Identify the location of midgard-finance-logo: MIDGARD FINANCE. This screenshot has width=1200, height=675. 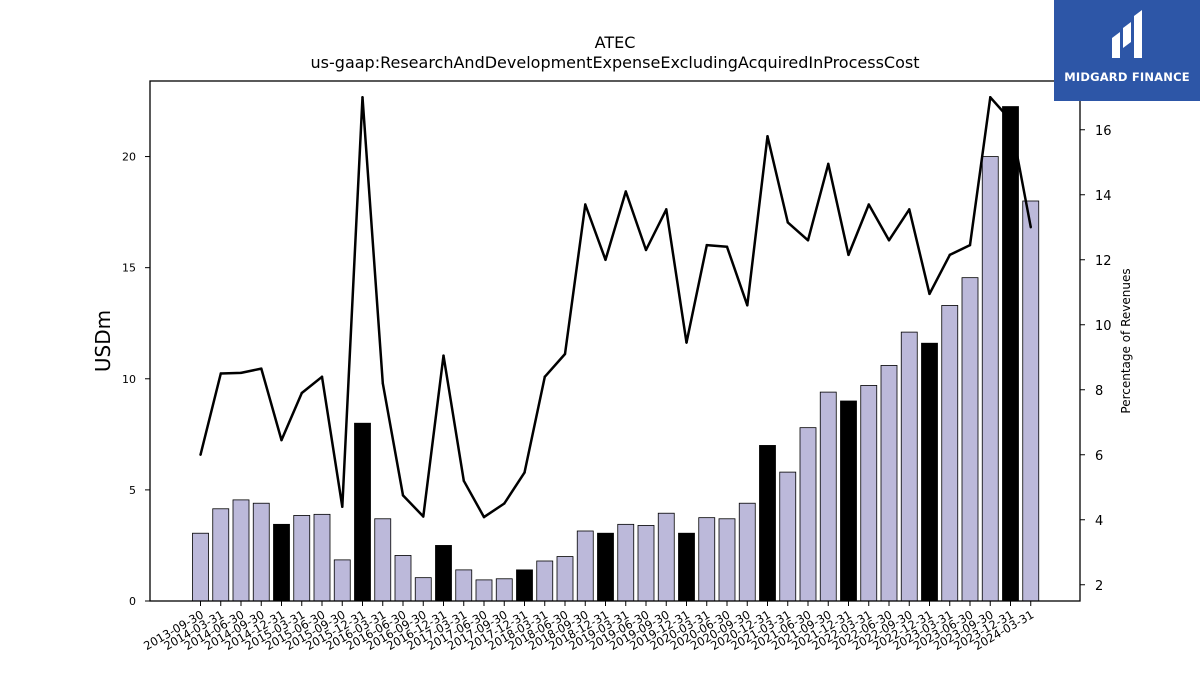
(1127, 50).